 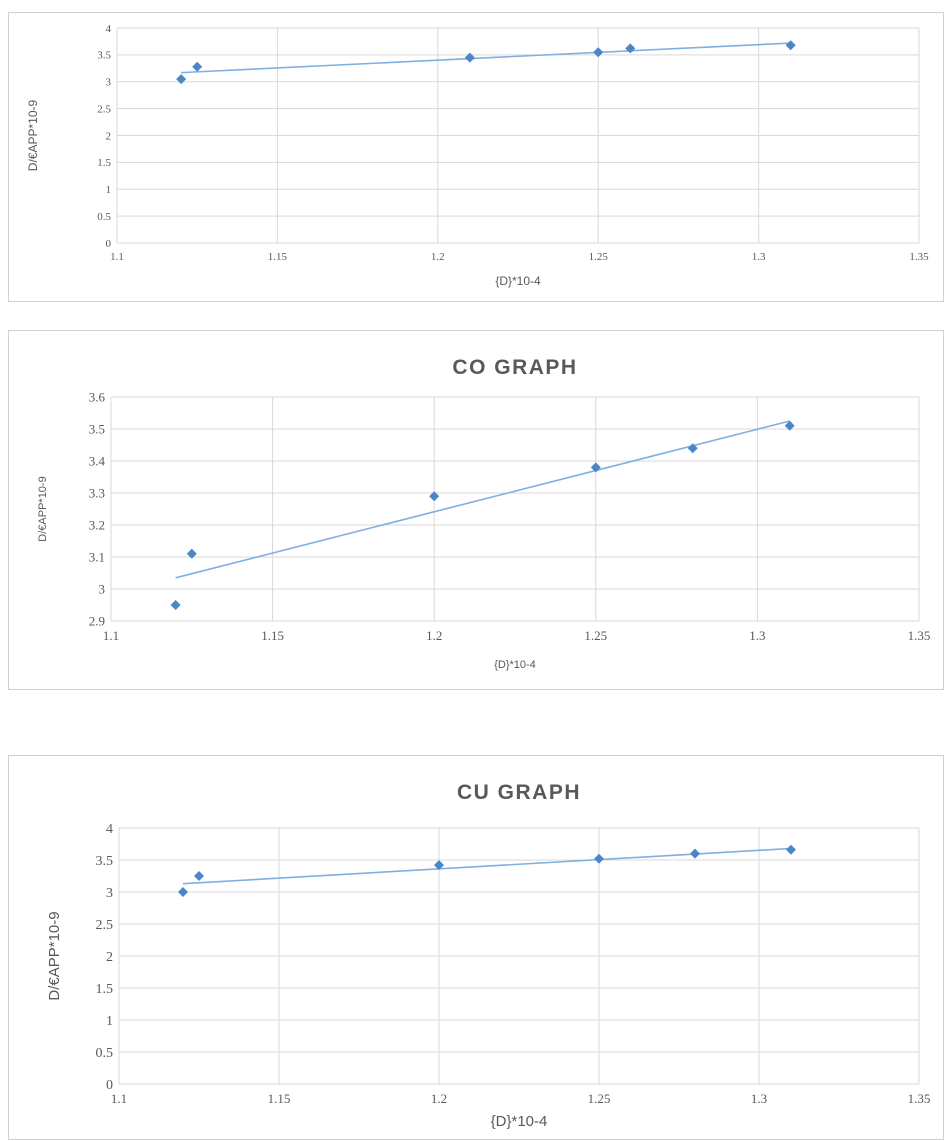 What do you see at coordinates (759, 257) in the screenshot?
I see `chart-1-x-tick-label: 1.3` at bounding box center [759, 257].